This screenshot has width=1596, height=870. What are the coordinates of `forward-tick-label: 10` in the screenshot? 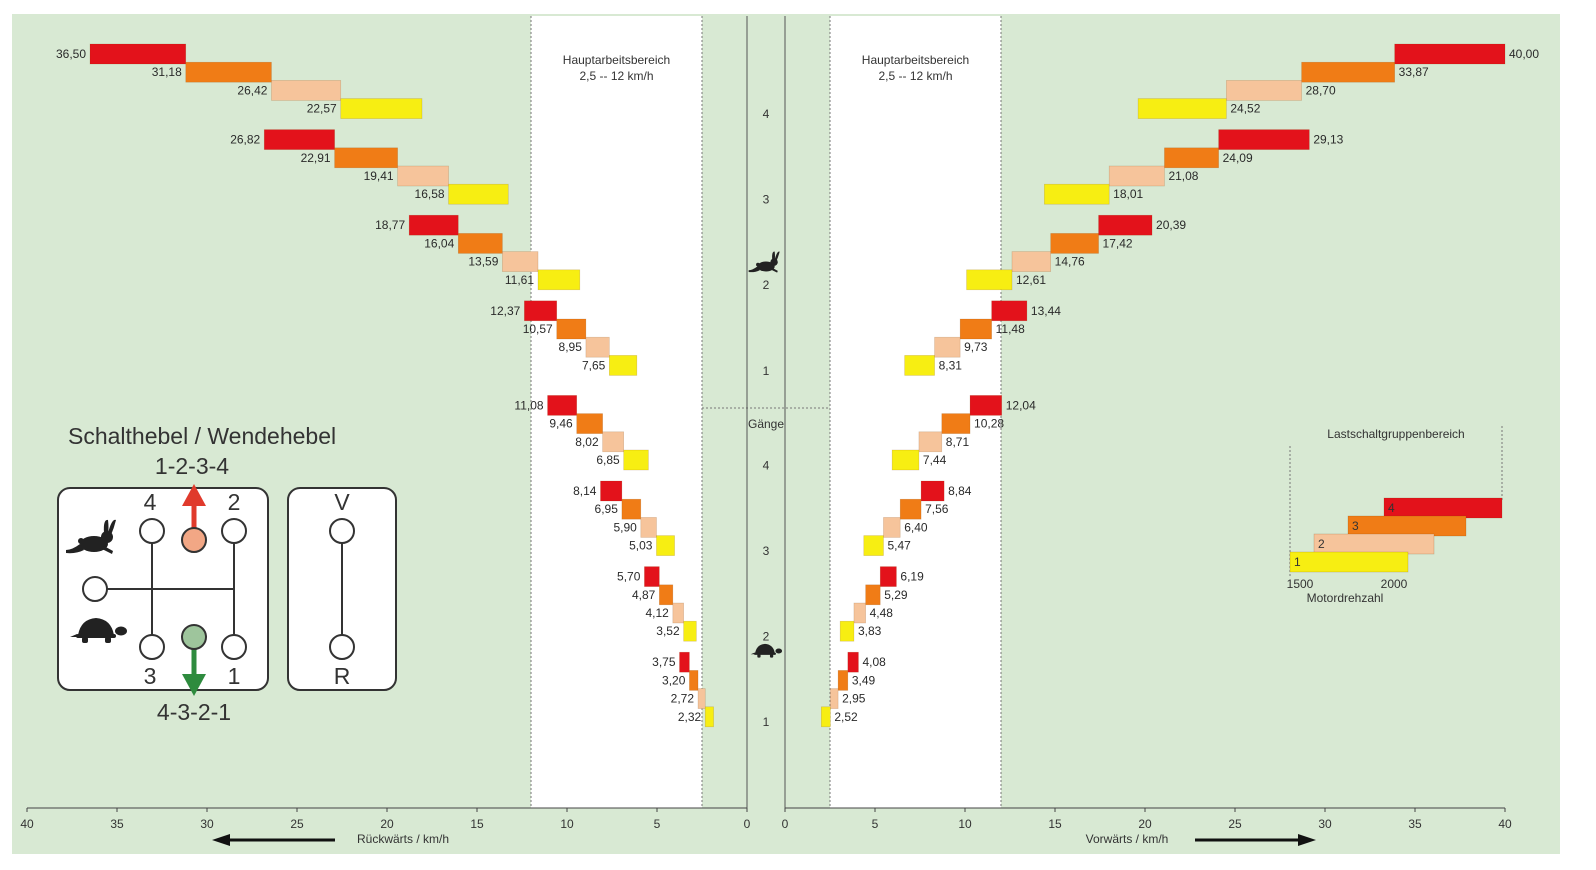 It's located at (965, 824).